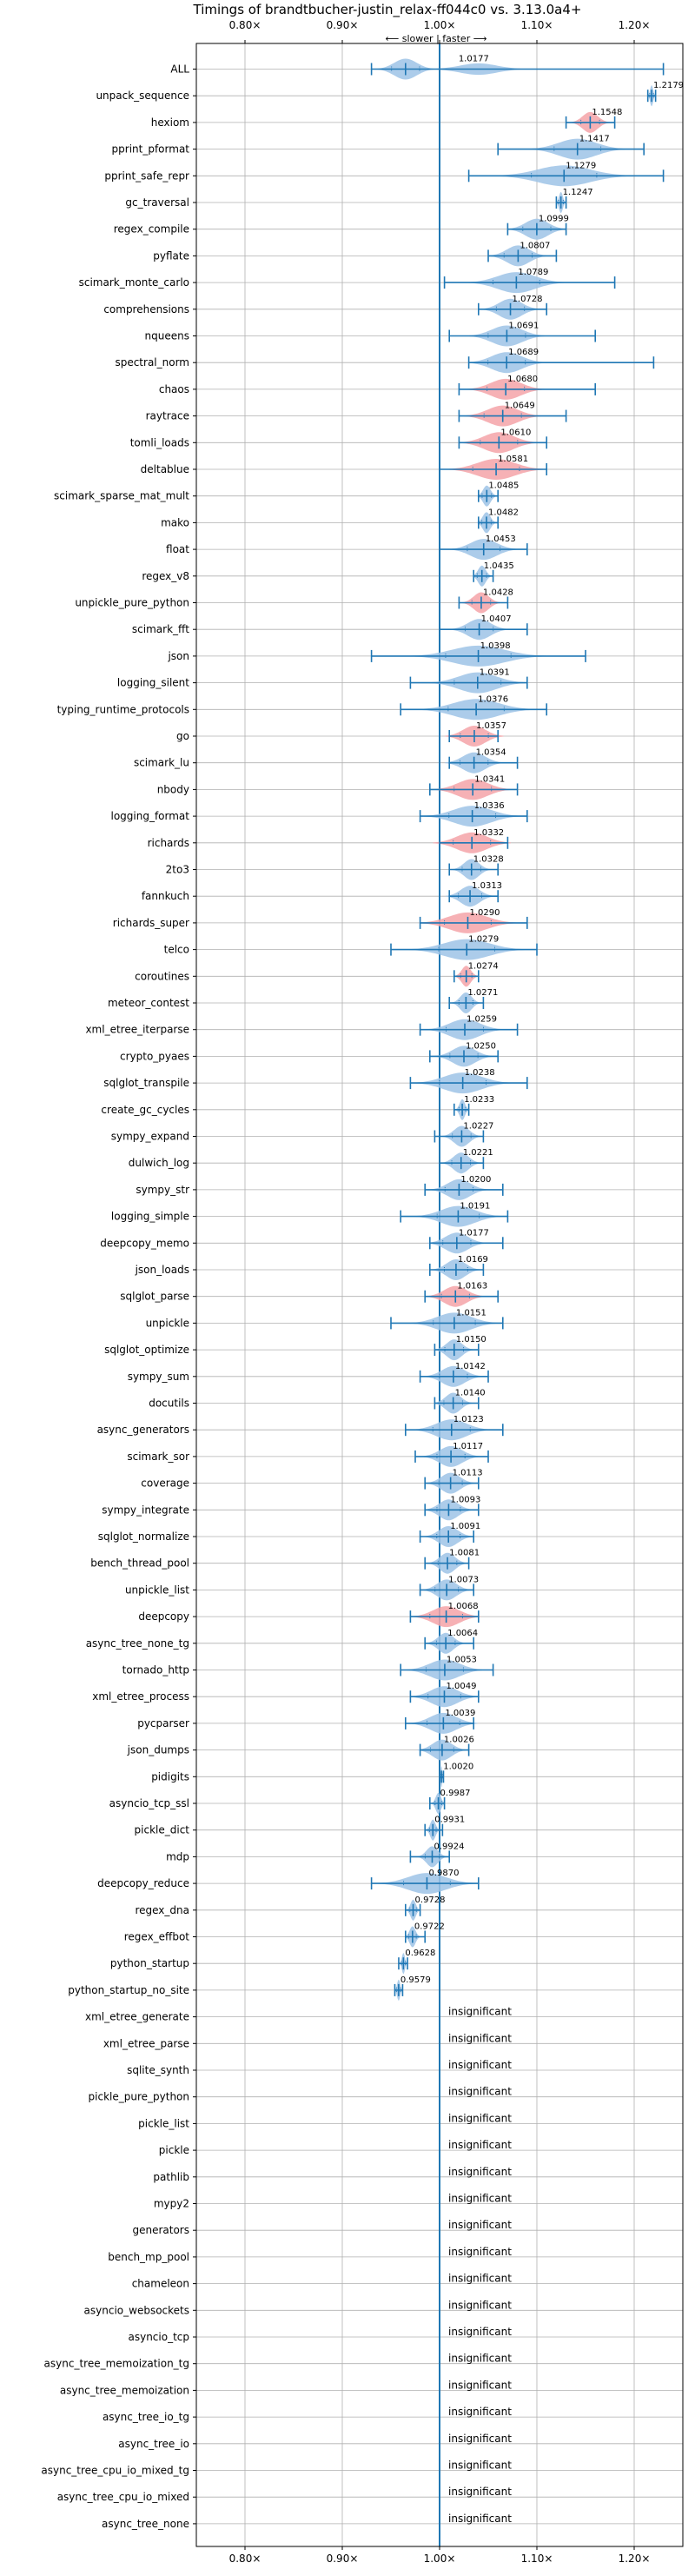 Image resolution: width=695 pixels, height=2576 pixels. I want to click on benchmark-label: async_tree_cpu_io_mixed, so click(123, 2497).